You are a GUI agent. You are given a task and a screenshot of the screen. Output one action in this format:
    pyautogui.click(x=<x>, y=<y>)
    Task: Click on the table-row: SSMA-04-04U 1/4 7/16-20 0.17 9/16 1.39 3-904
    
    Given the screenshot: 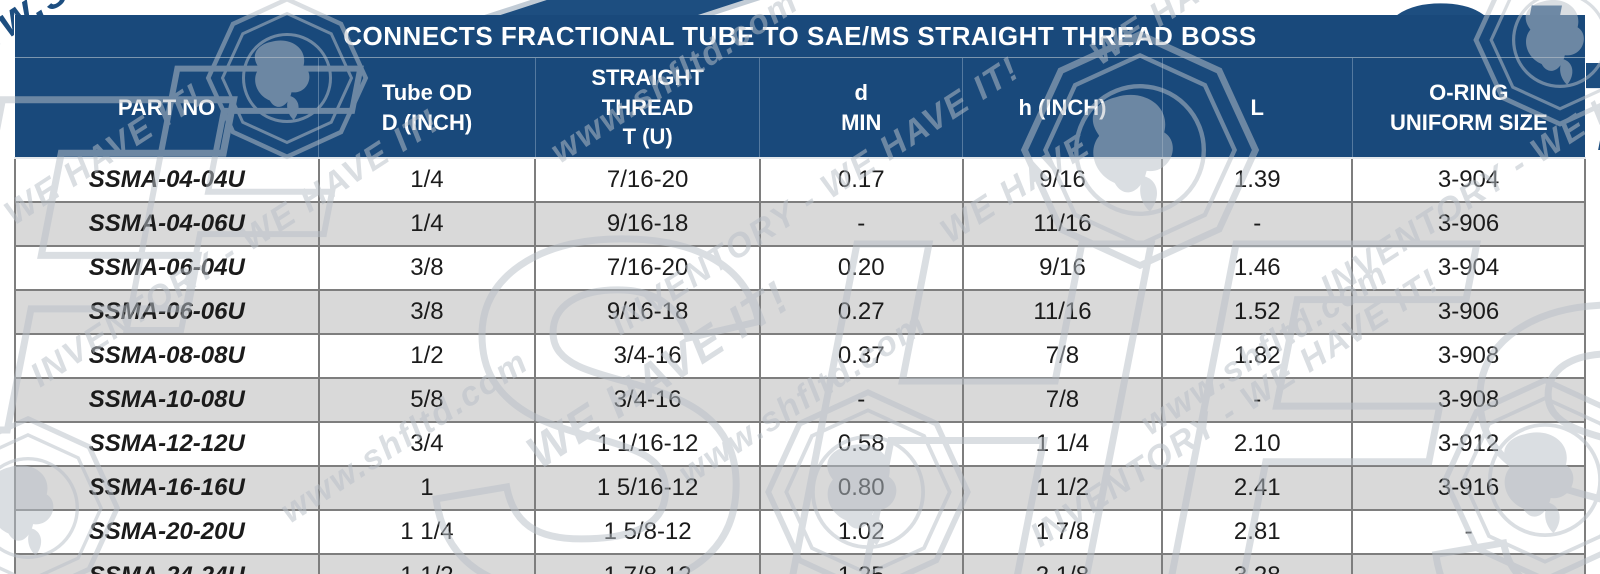 What is the action you would take?
    pyautogui.click(x=800, y=180)
    